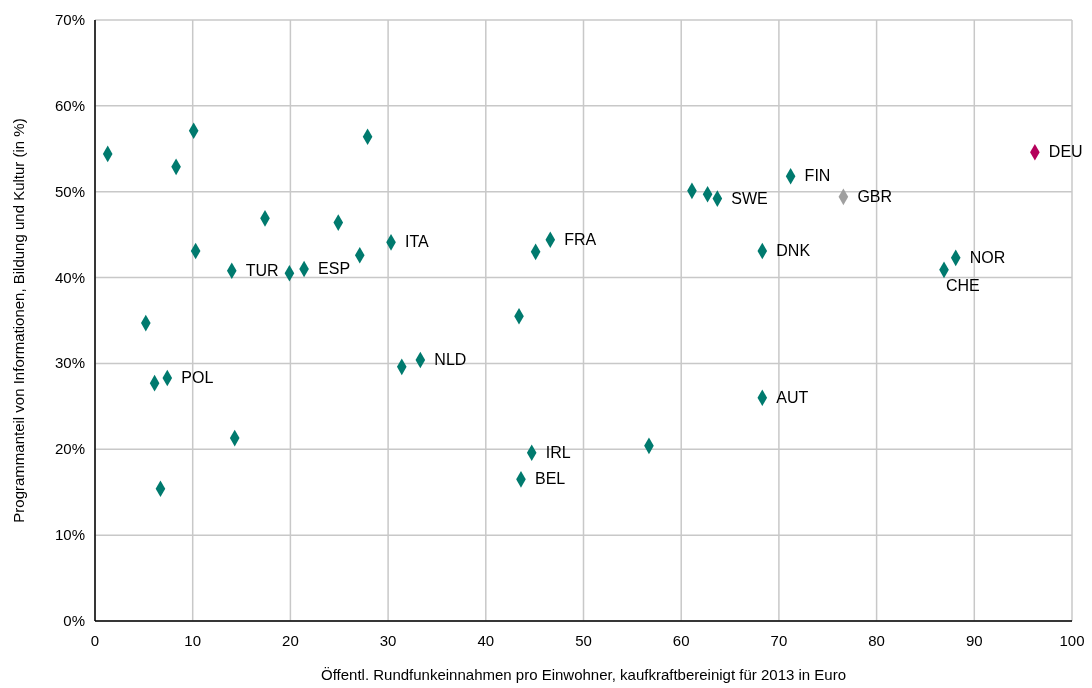 Image resolution: width=1092 pixels, height=688 pixels. What do you see at coordinates (749, 198) in the screenshot?
I see `annotation: SWE` at bounding box center [749, 198].